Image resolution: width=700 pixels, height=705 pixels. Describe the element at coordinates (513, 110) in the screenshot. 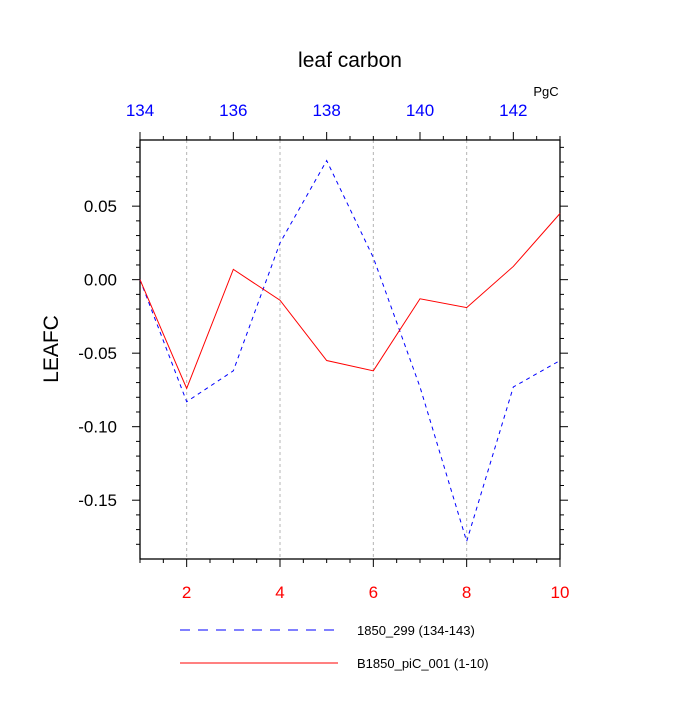

I see `x-top-tick-label: 142` at that location.